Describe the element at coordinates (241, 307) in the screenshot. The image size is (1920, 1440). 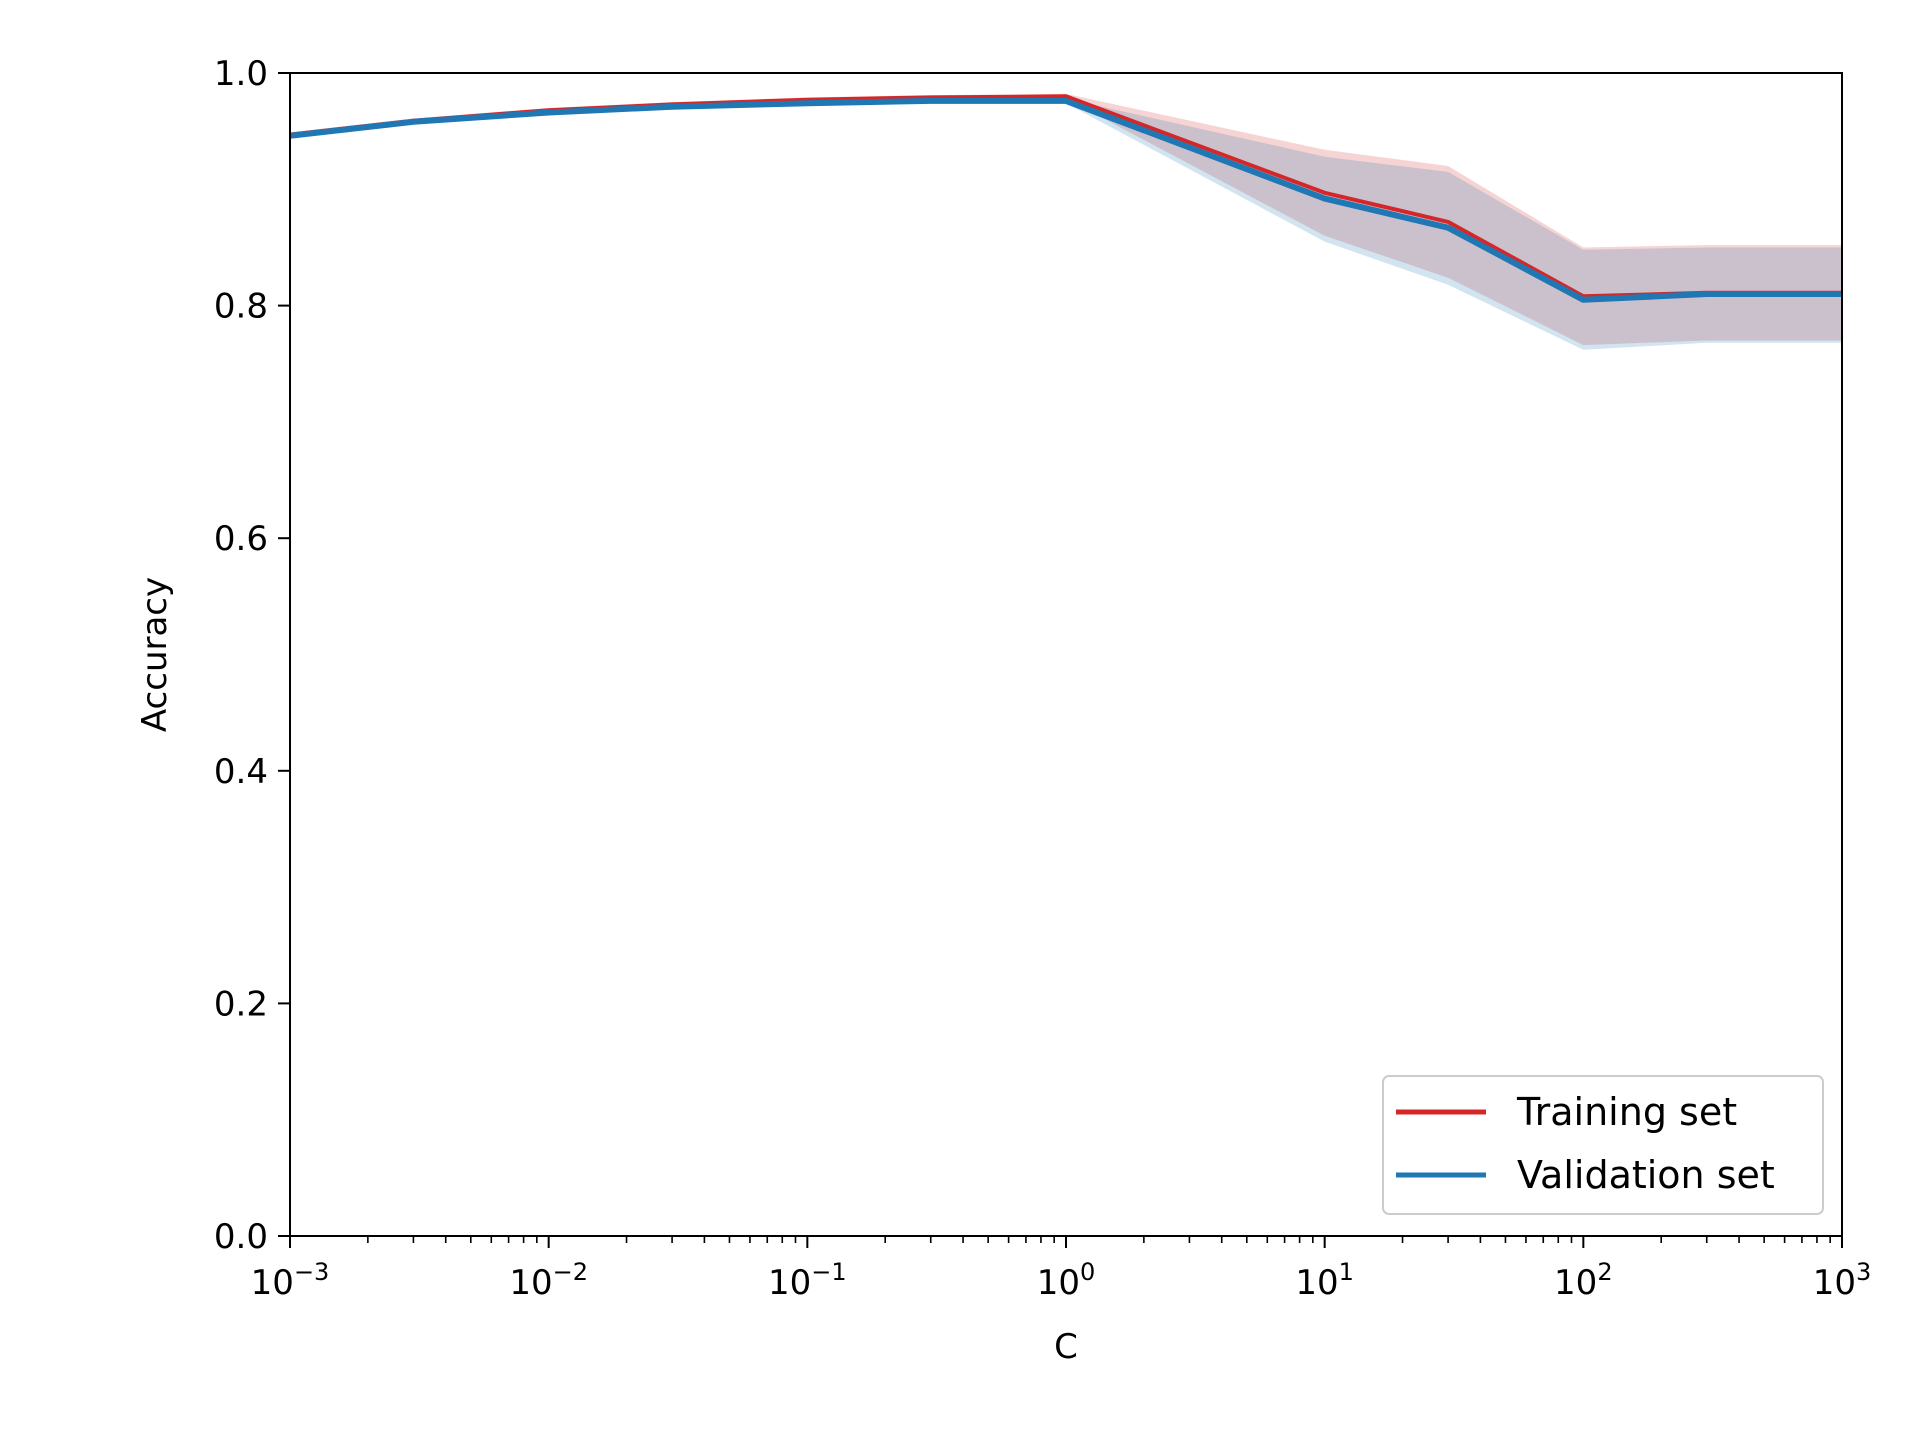
I see `y-tick-label: 0.8` at that location.